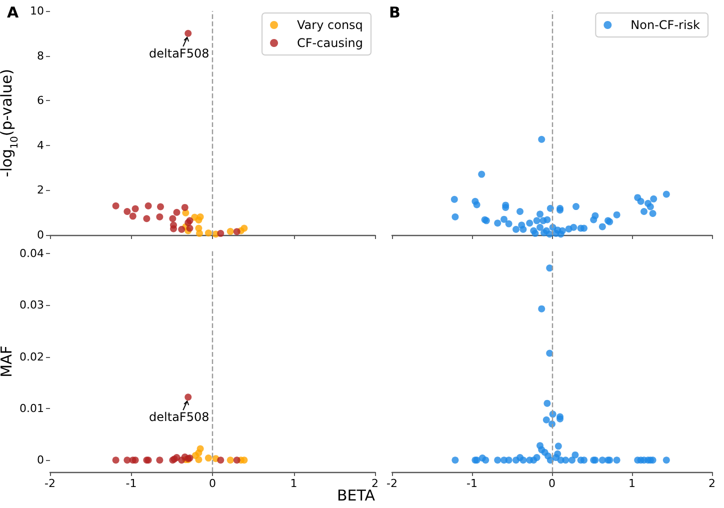 The height and width of the screenshot is (508, 724). What do you see at coordinates (40, 145) in the screenshot?
I see `y-tick-label: 4` at bounding box center [40, 145].